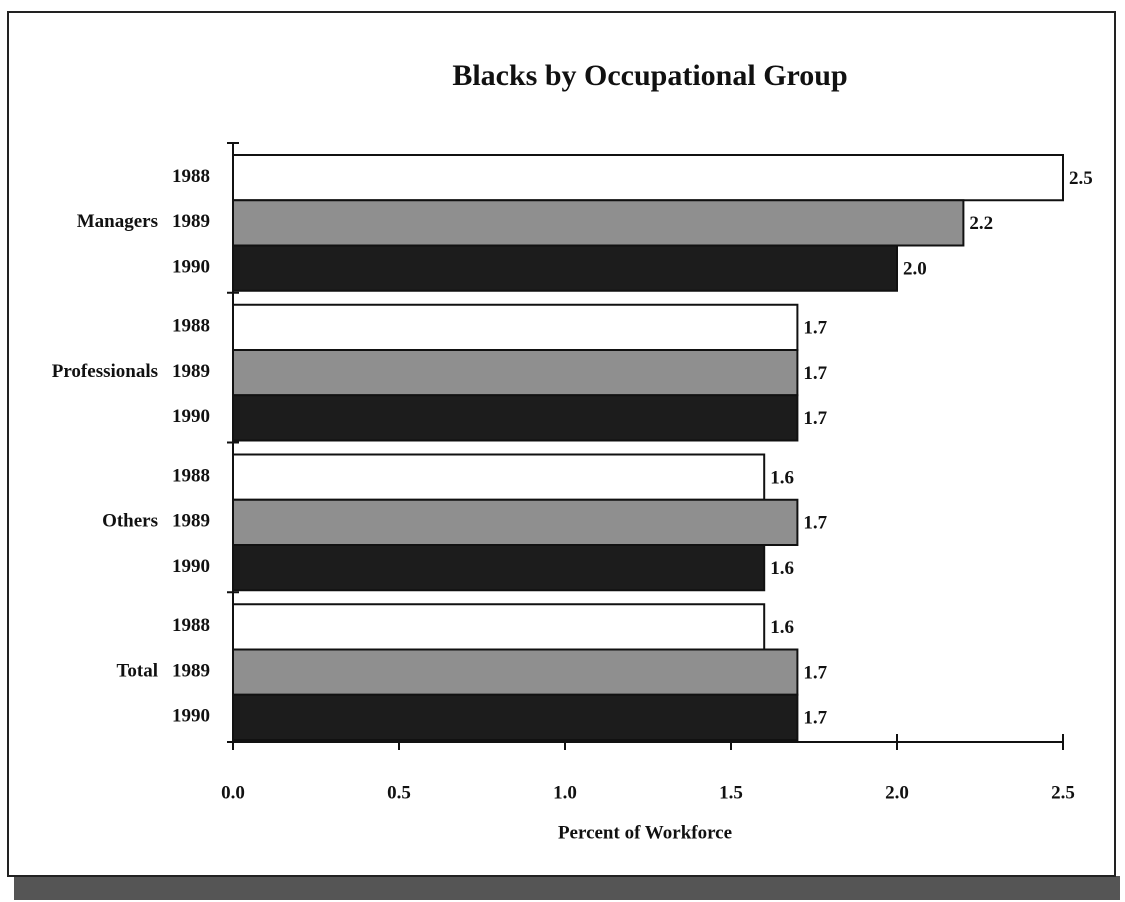 The width and height of the screenshot is (1125, 902). Describe the element at coordinates (117, 221) in the screenshot. I see `category-label: Managers` at that location.